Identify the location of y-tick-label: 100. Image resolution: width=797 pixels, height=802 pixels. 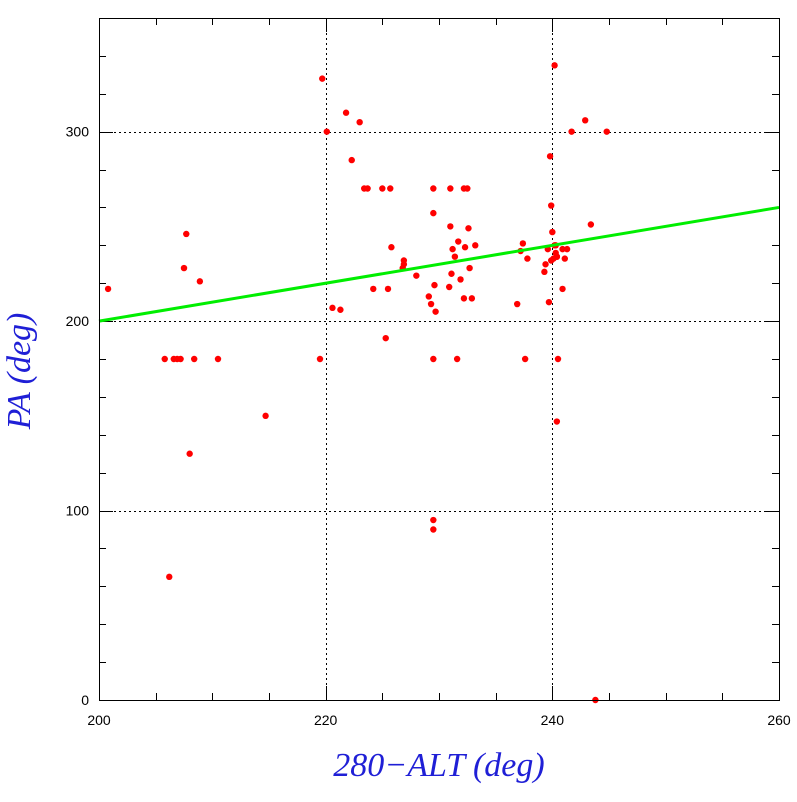
(78, 511).